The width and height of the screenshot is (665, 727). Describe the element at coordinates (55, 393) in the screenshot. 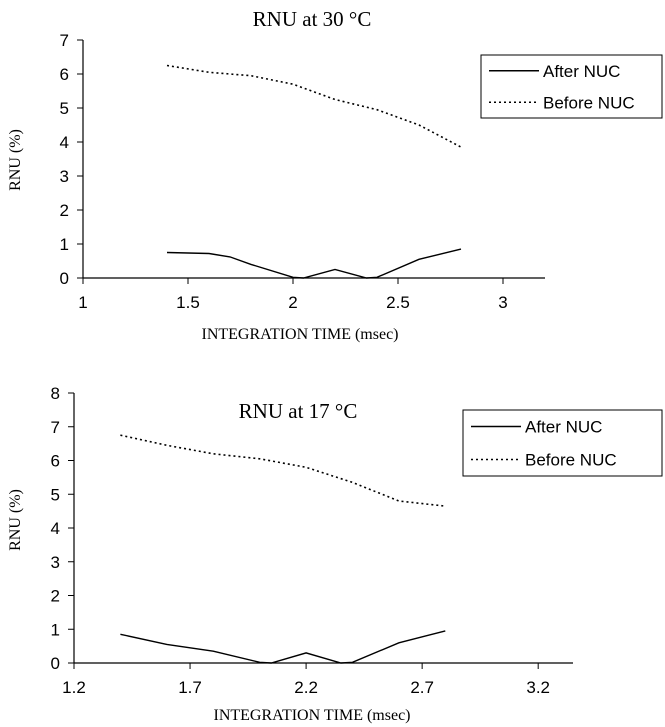

I see `y-tick-label: 8` at that location.